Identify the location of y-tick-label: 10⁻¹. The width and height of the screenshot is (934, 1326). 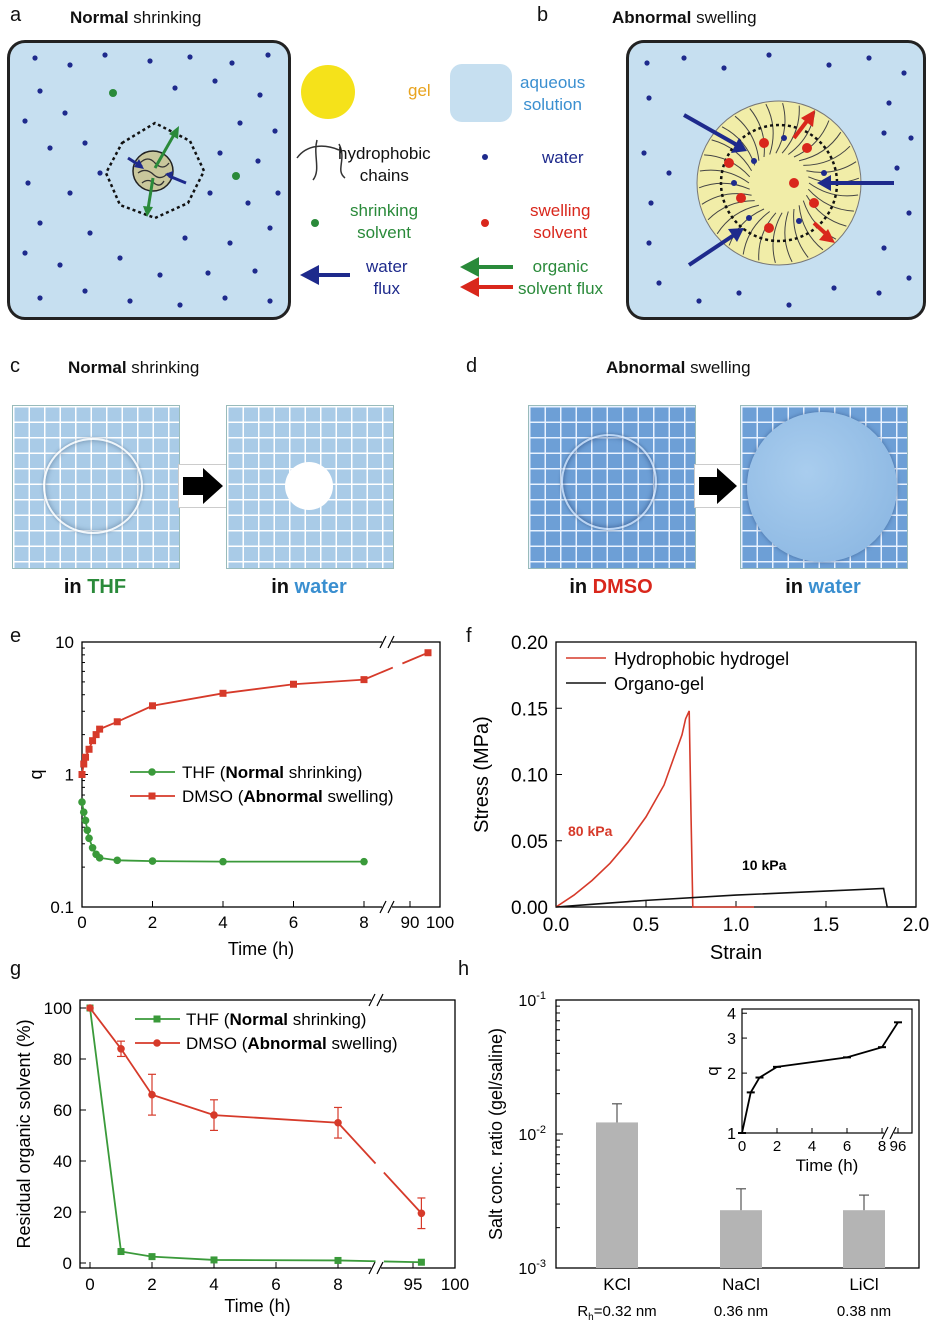
(532, 1000).